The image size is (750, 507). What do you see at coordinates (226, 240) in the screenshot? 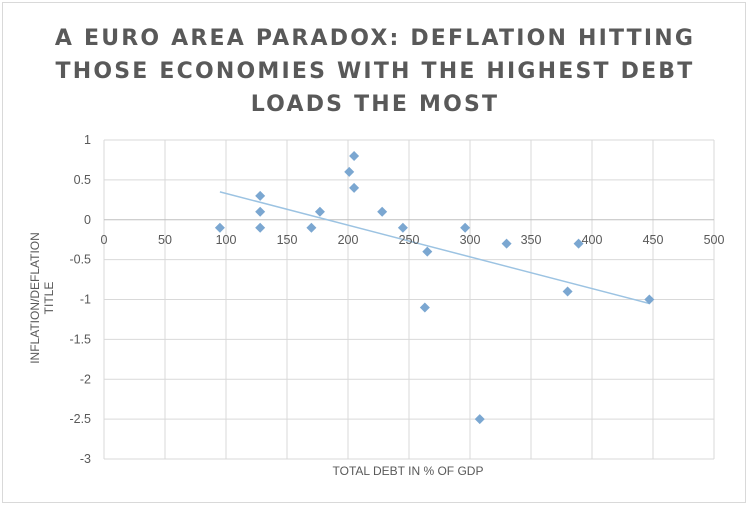
I see `x-tick-label: 100` at bounding box center [226, 240].